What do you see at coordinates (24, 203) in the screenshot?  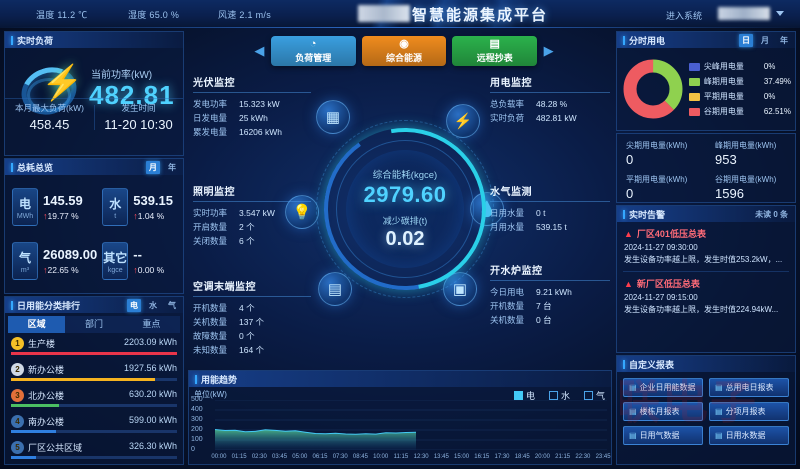 I see `unit-zh: 电` at bounding box center [24, 203].